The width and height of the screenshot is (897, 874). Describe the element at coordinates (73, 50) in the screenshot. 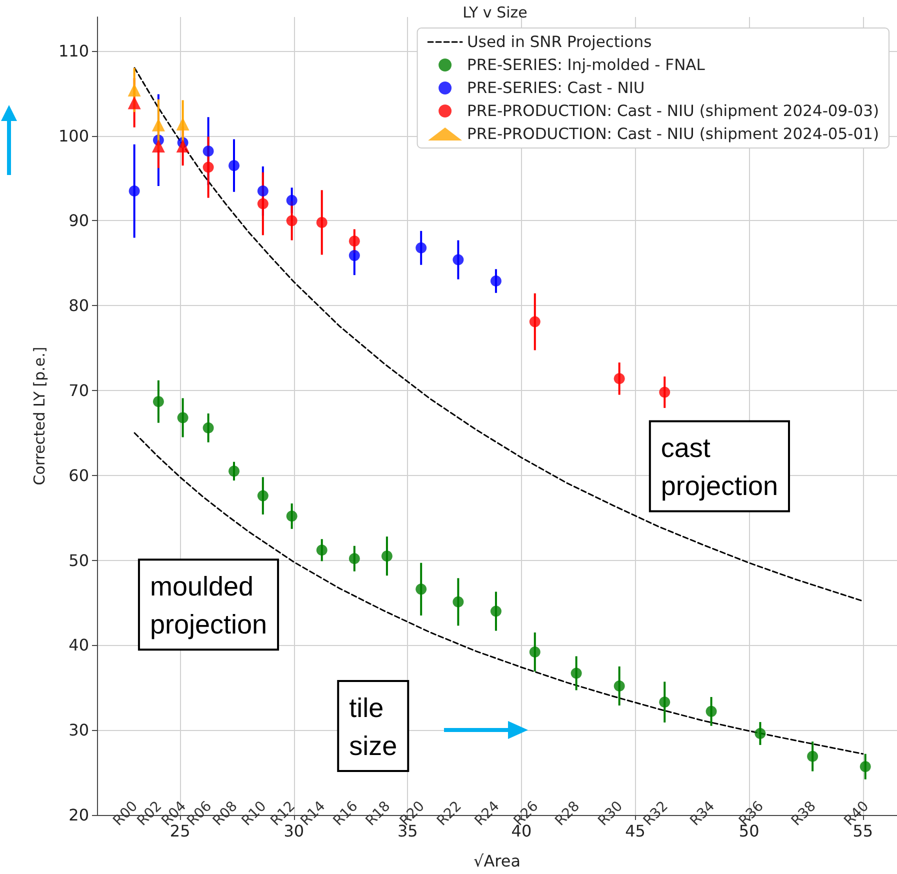

I see `y-tick-label: 110` at that location.